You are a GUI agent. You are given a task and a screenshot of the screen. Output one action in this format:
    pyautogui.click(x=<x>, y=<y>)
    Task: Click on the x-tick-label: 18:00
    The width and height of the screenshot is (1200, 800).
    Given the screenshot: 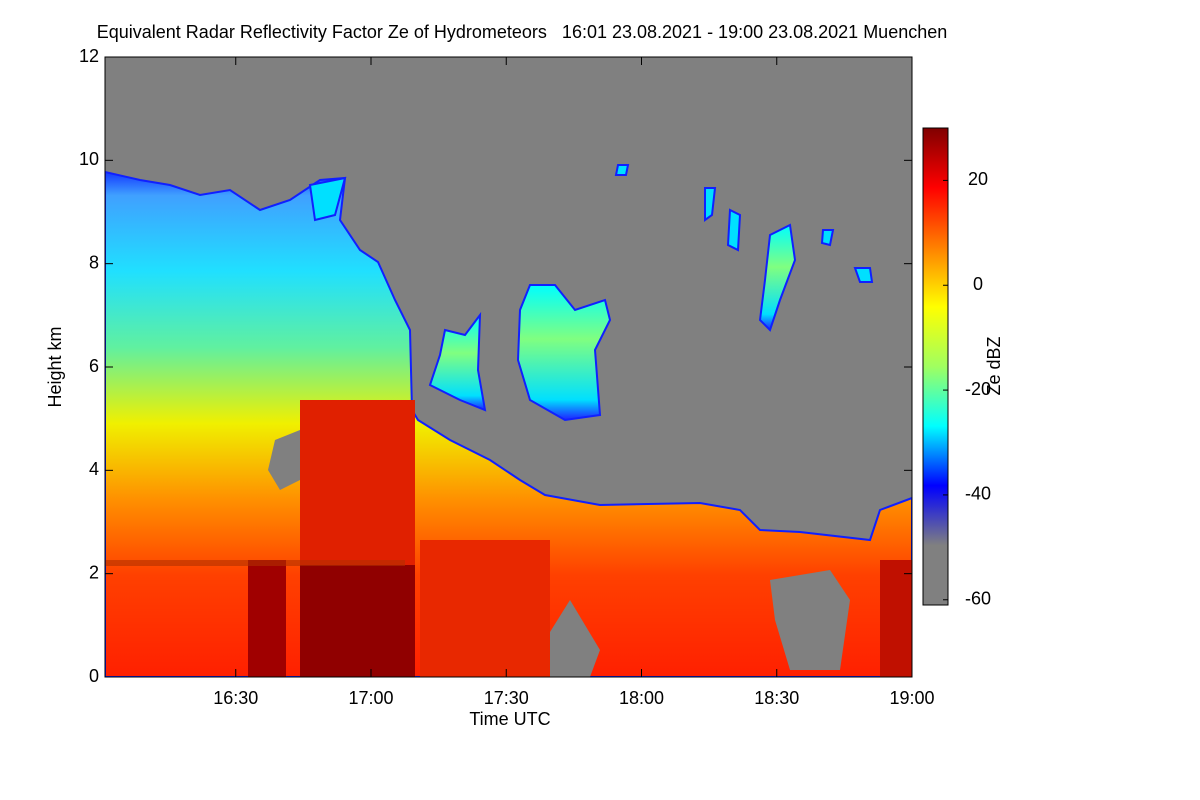 What is the action you would take?
    pyautogui.click(x=641, y=698)
    